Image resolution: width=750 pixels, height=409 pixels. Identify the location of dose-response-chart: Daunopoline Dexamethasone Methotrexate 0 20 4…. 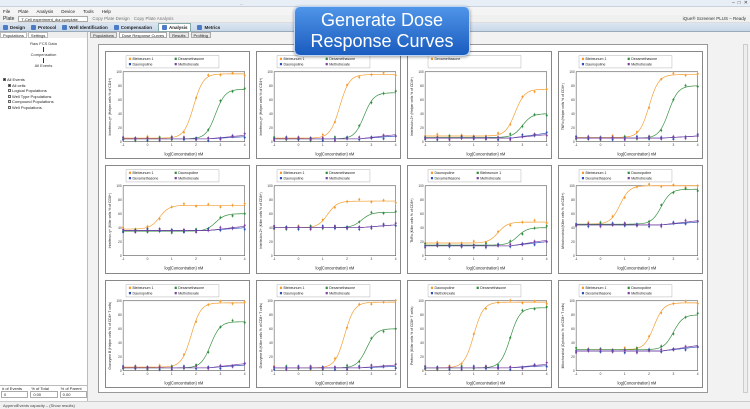
(479, 333).